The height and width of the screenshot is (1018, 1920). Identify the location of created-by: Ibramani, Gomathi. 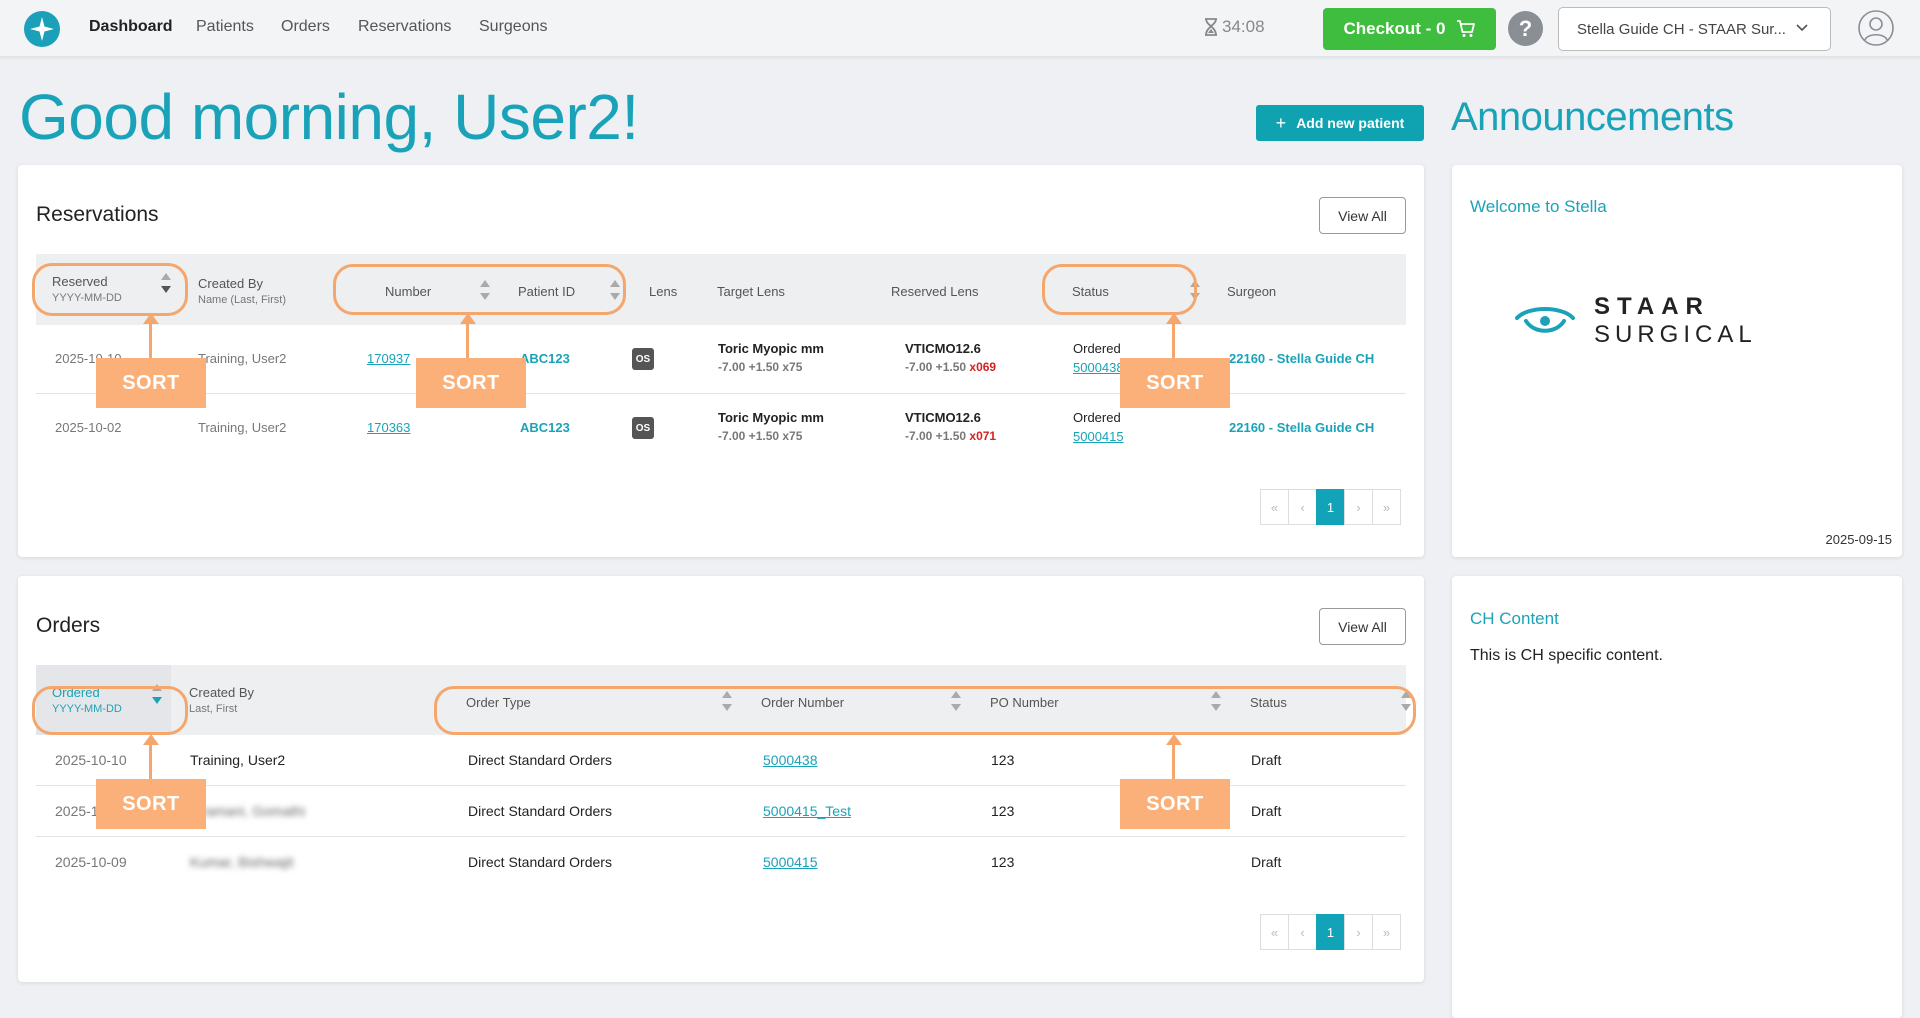
(247, 811).